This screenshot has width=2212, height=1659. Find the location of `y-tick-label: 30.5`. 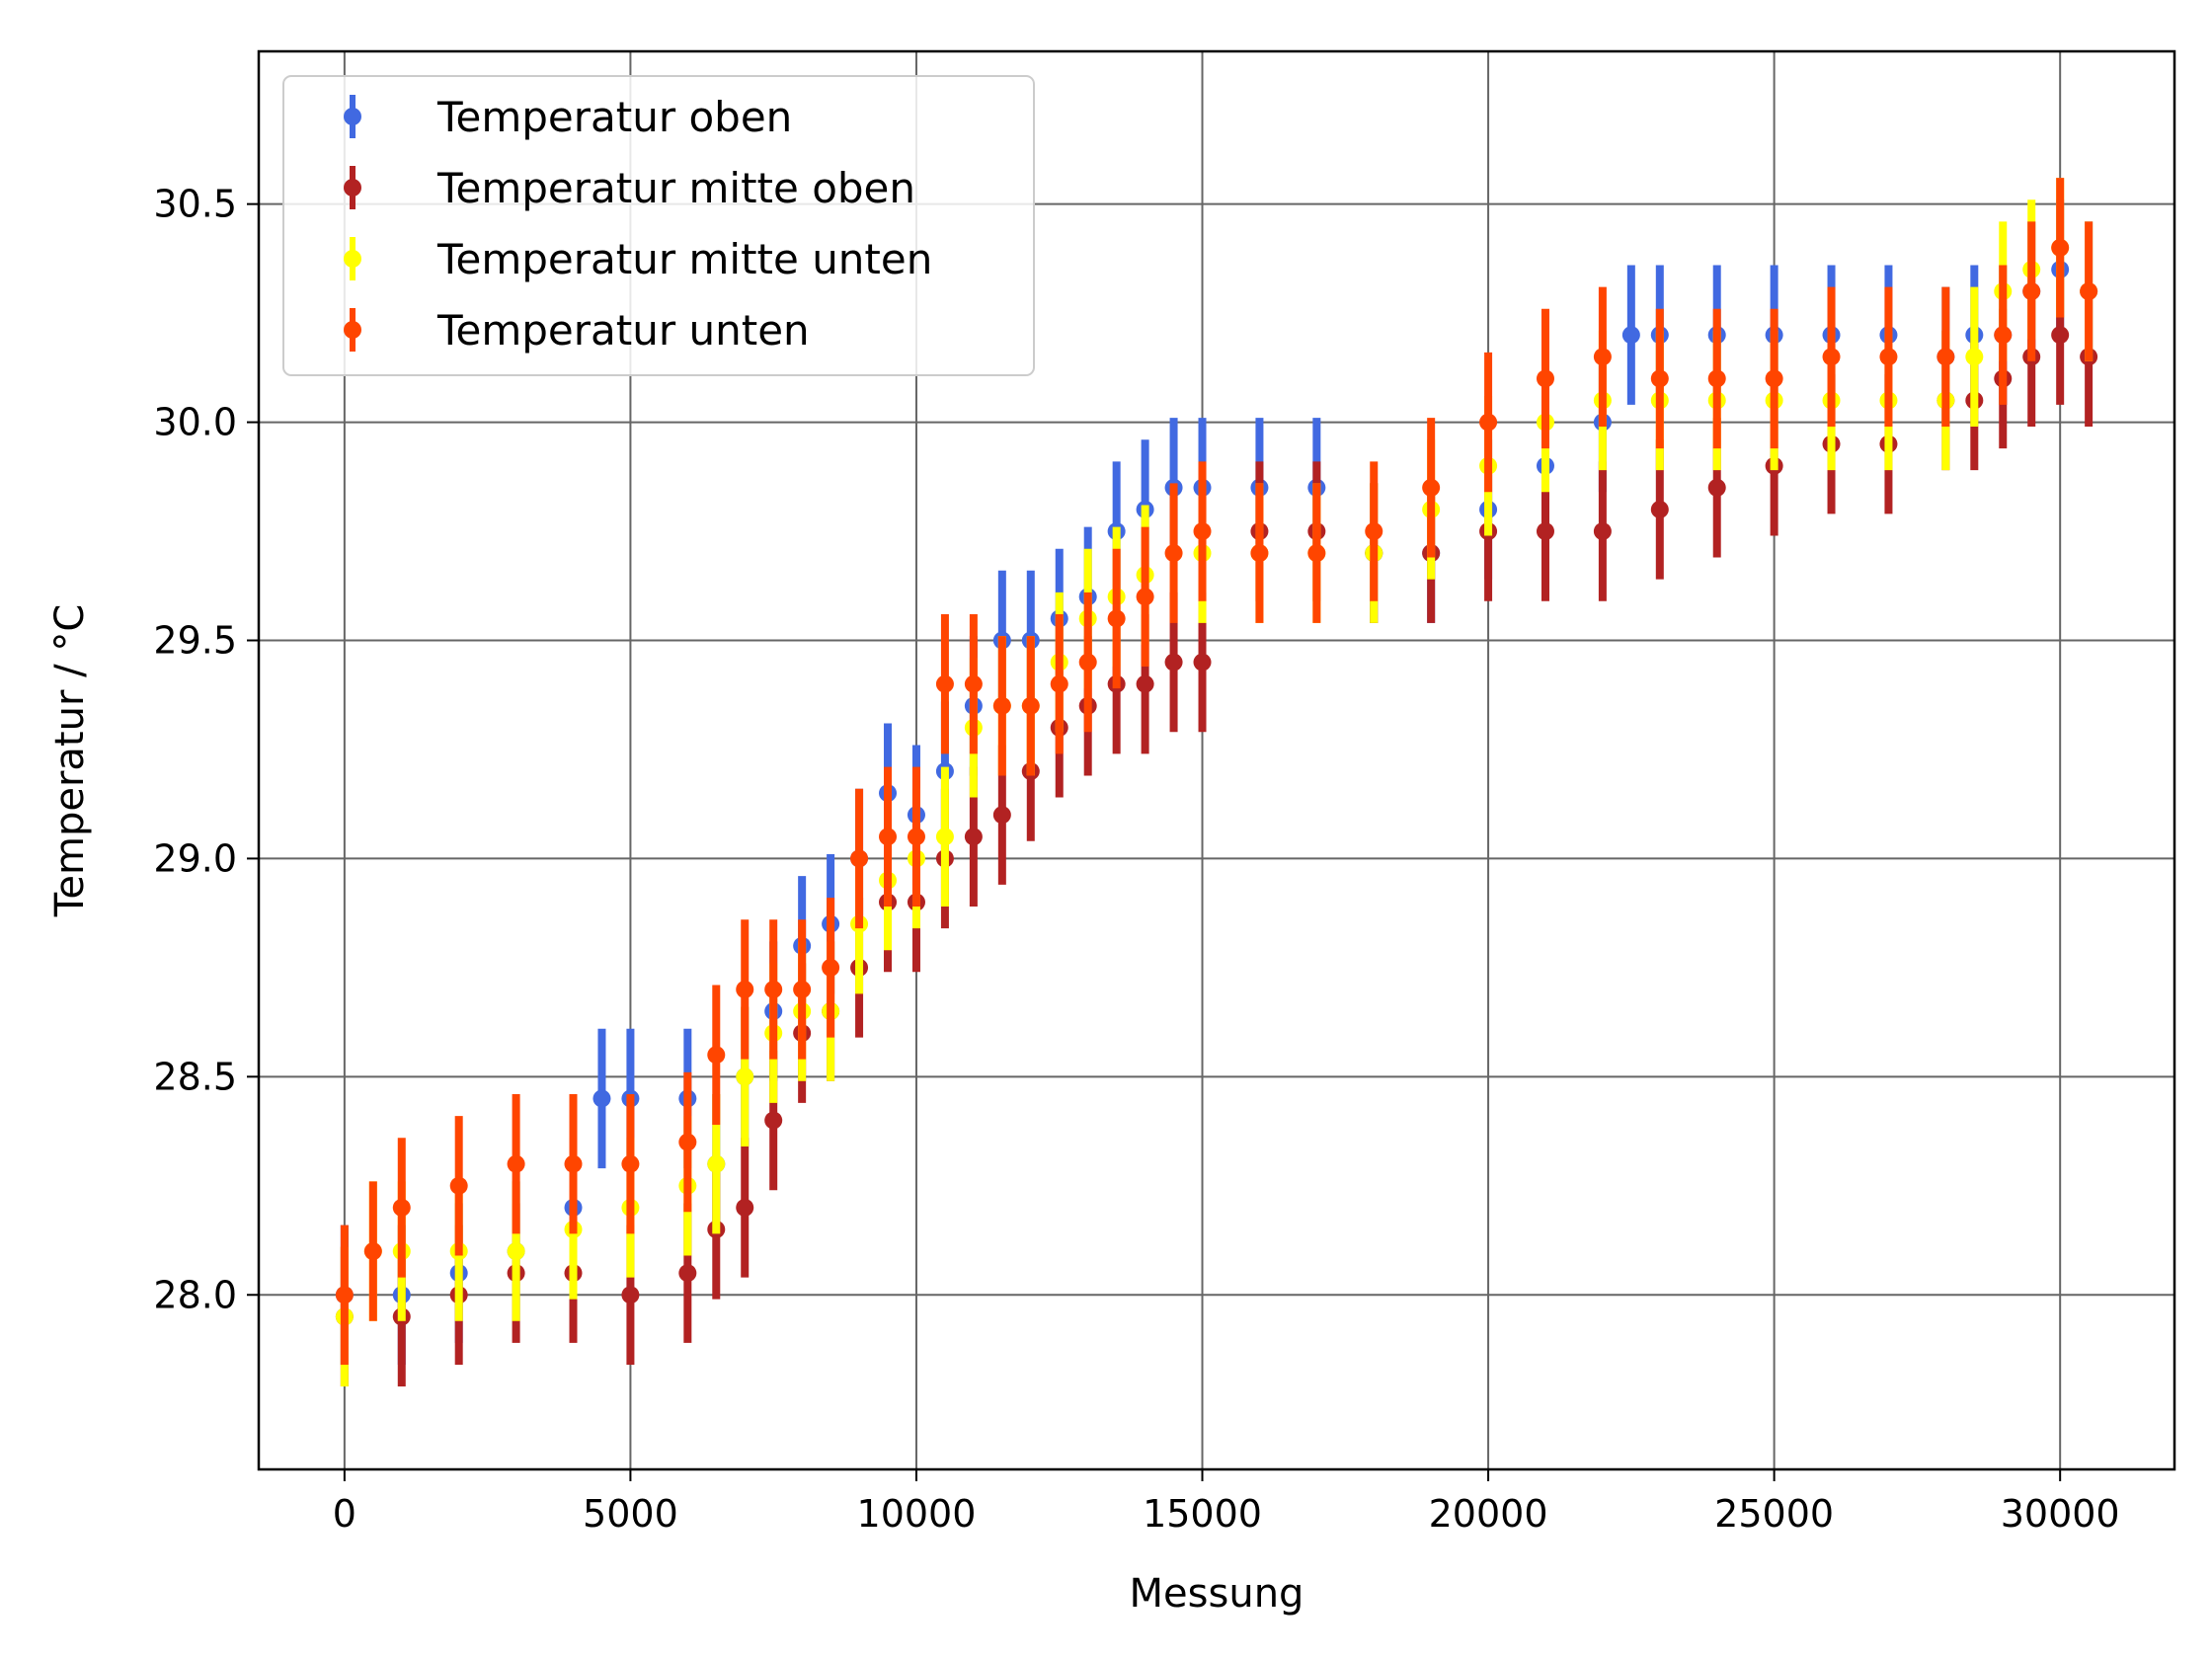

y-tick-label: 30.5 is located at coordinates (195, 205).